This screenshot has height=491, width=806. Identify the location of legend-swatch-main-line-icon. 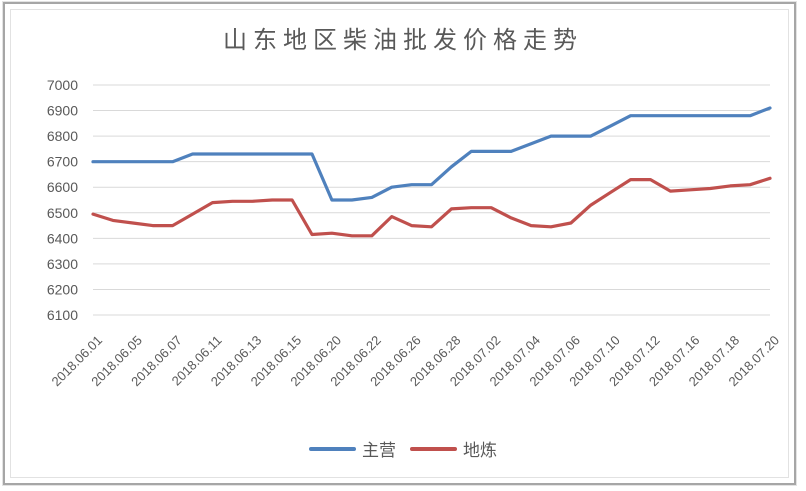
(332, 448).